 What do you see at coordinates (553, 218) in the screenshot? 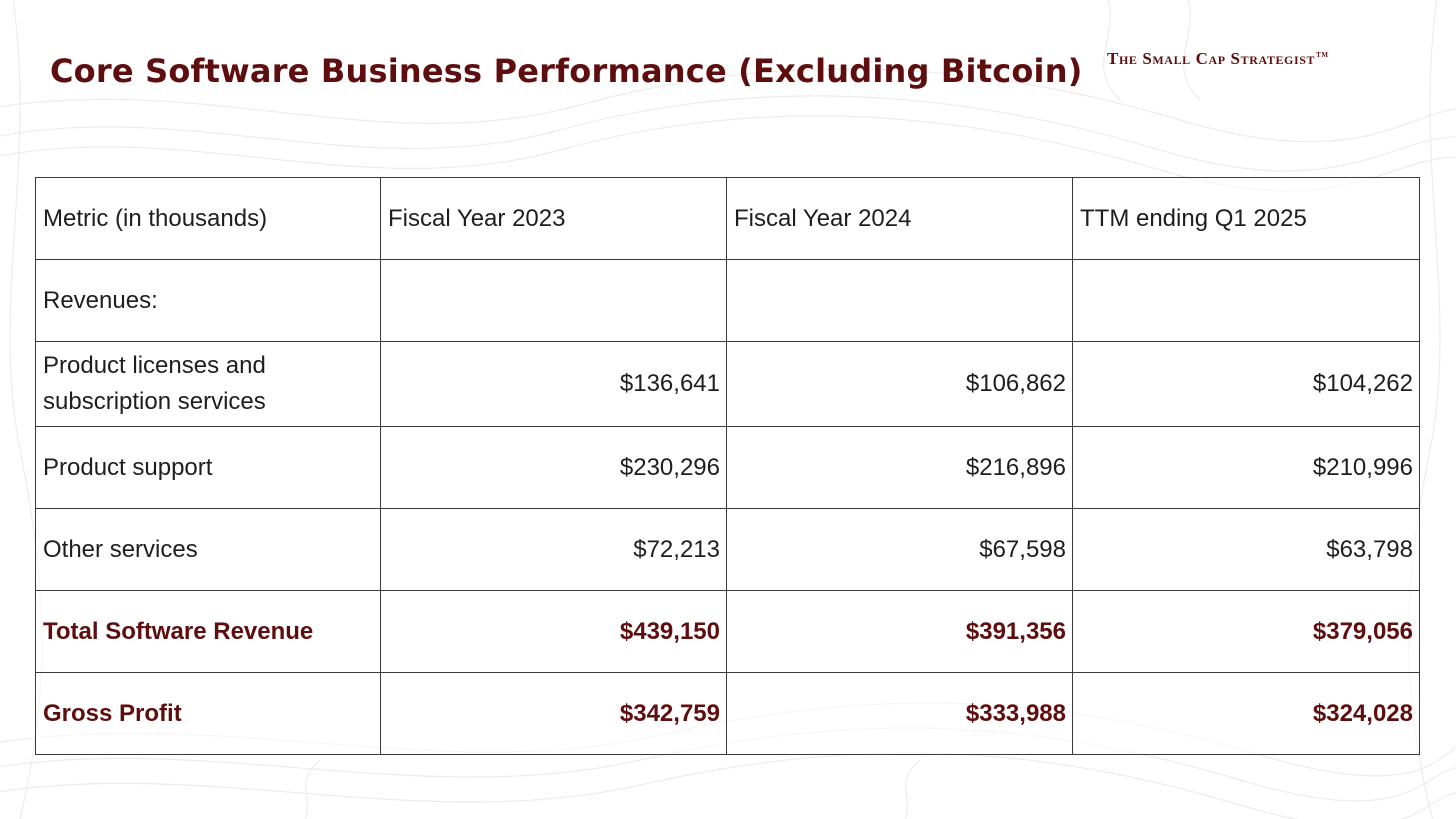
I see `column-header-fy2023: Fiscal Year 2023` at bounding box center [553, 218].